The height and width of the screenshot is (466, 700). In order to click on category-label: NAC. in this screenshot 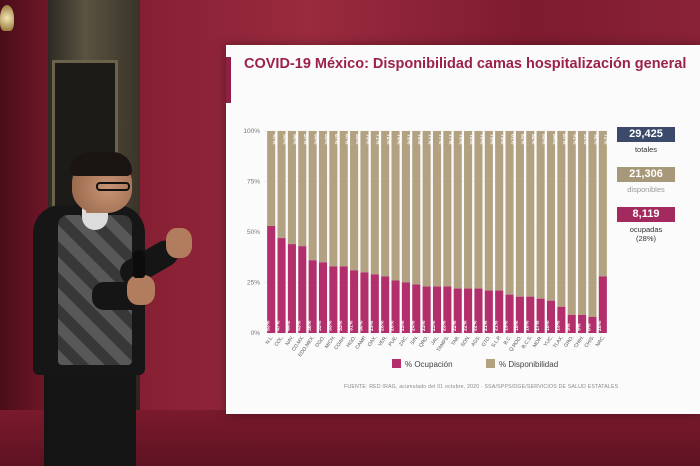, I will do `click(601, 341)`.